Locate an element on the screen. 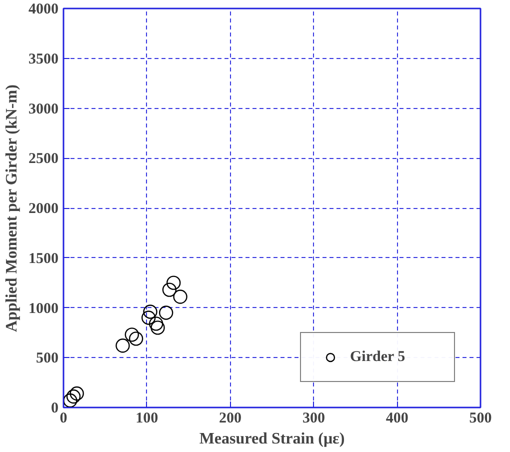 The image size is (510, 452). legend-label: Girder 5 is located at coordinates (378, 357).